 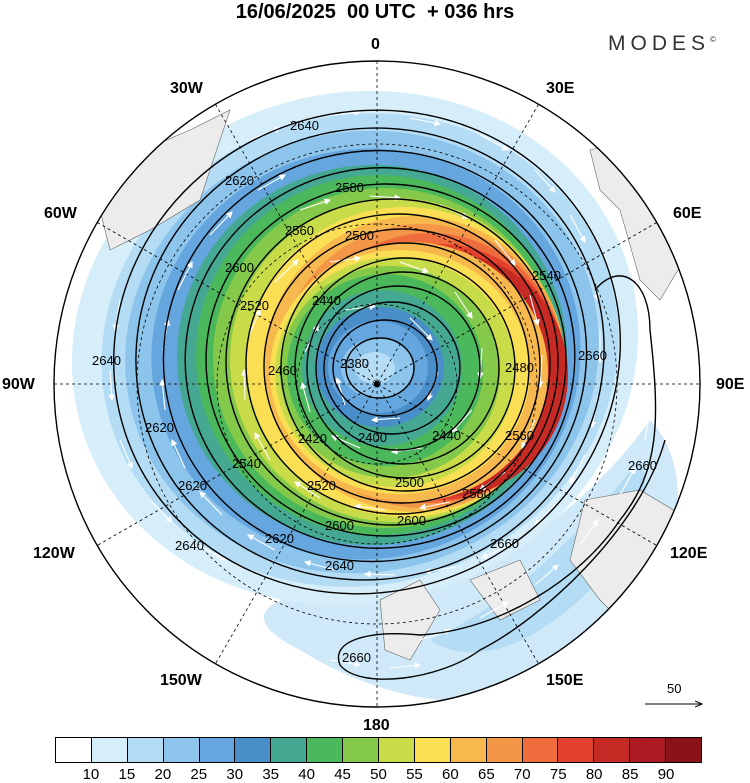 What do you see at coordinates (666, 774) in the screenshot?
I see `colorbar-tick-label: 90` at bounding box center [666, 774].